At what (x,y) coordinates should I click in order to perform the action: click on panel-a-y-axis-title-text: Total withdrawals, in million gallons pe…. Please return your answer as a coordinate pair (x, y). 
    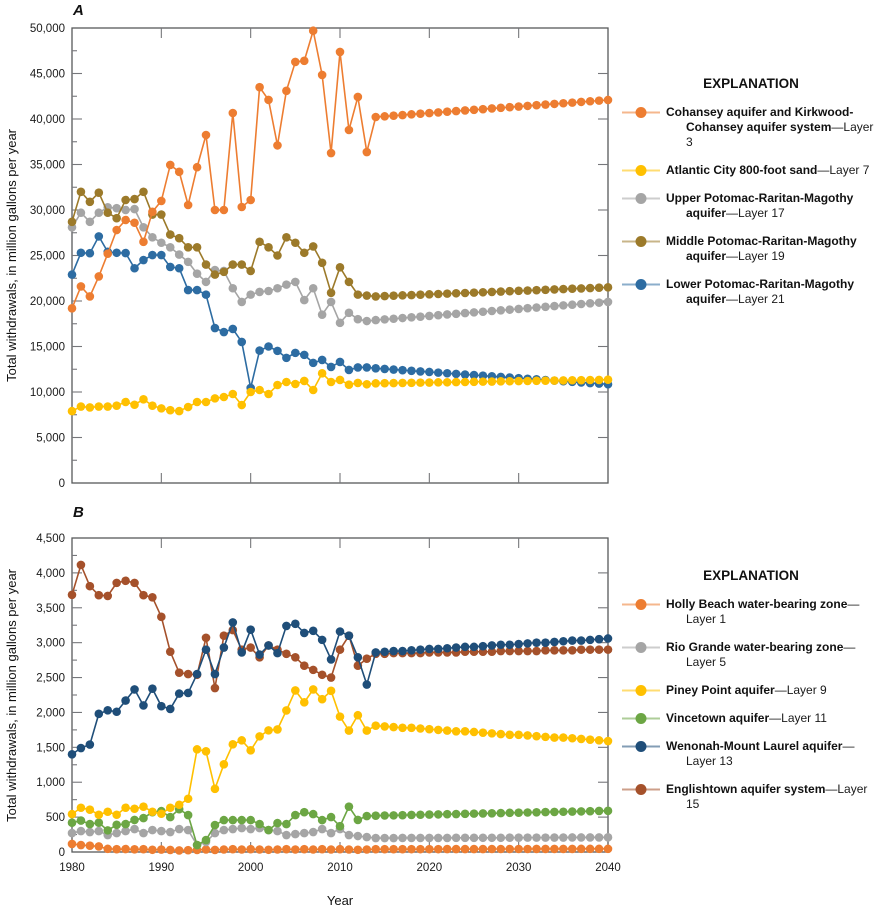
    Looking at the image, I should click on (11, 255).